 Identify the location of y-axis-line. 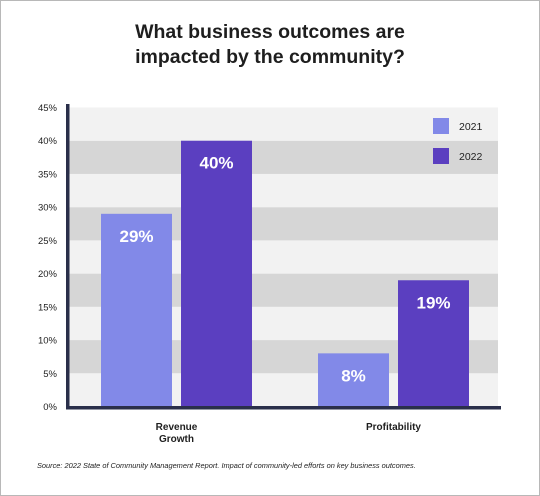
(68, 256).